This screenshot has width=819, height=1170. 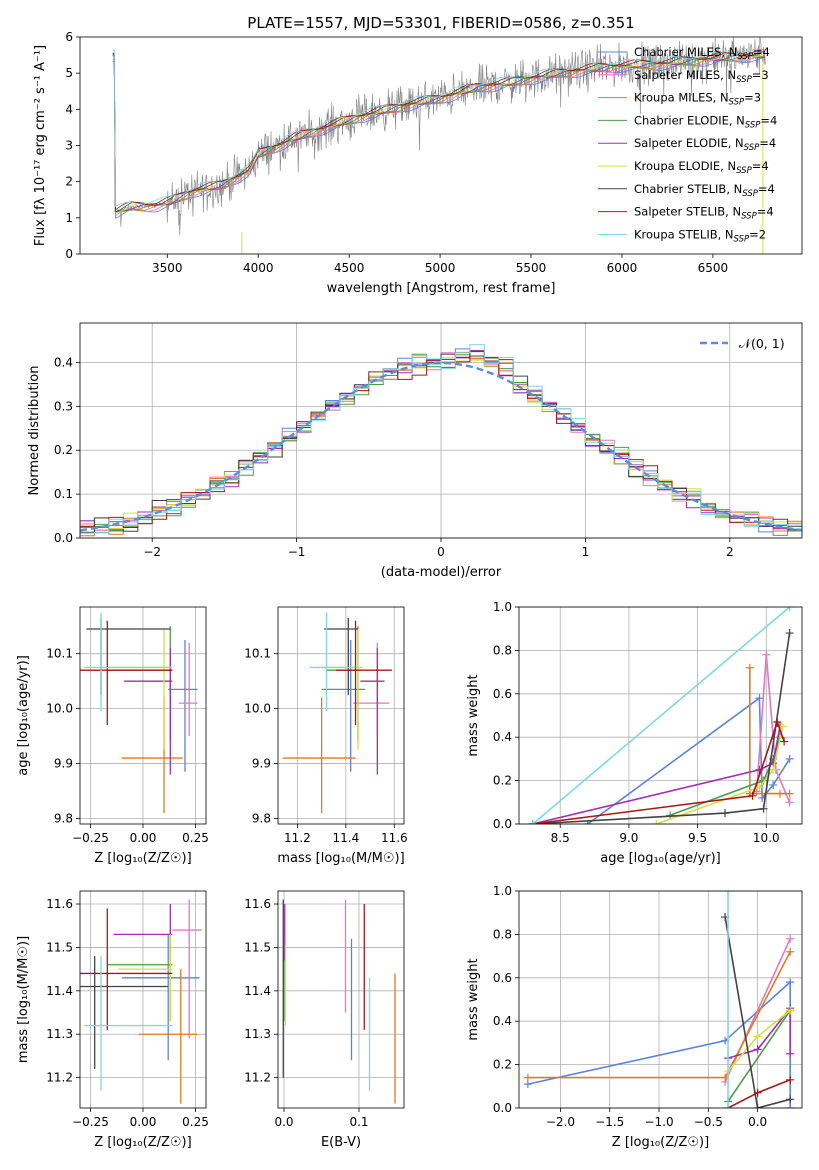 I want to click on y-tick-label: 4, so click(x=69, y=109).